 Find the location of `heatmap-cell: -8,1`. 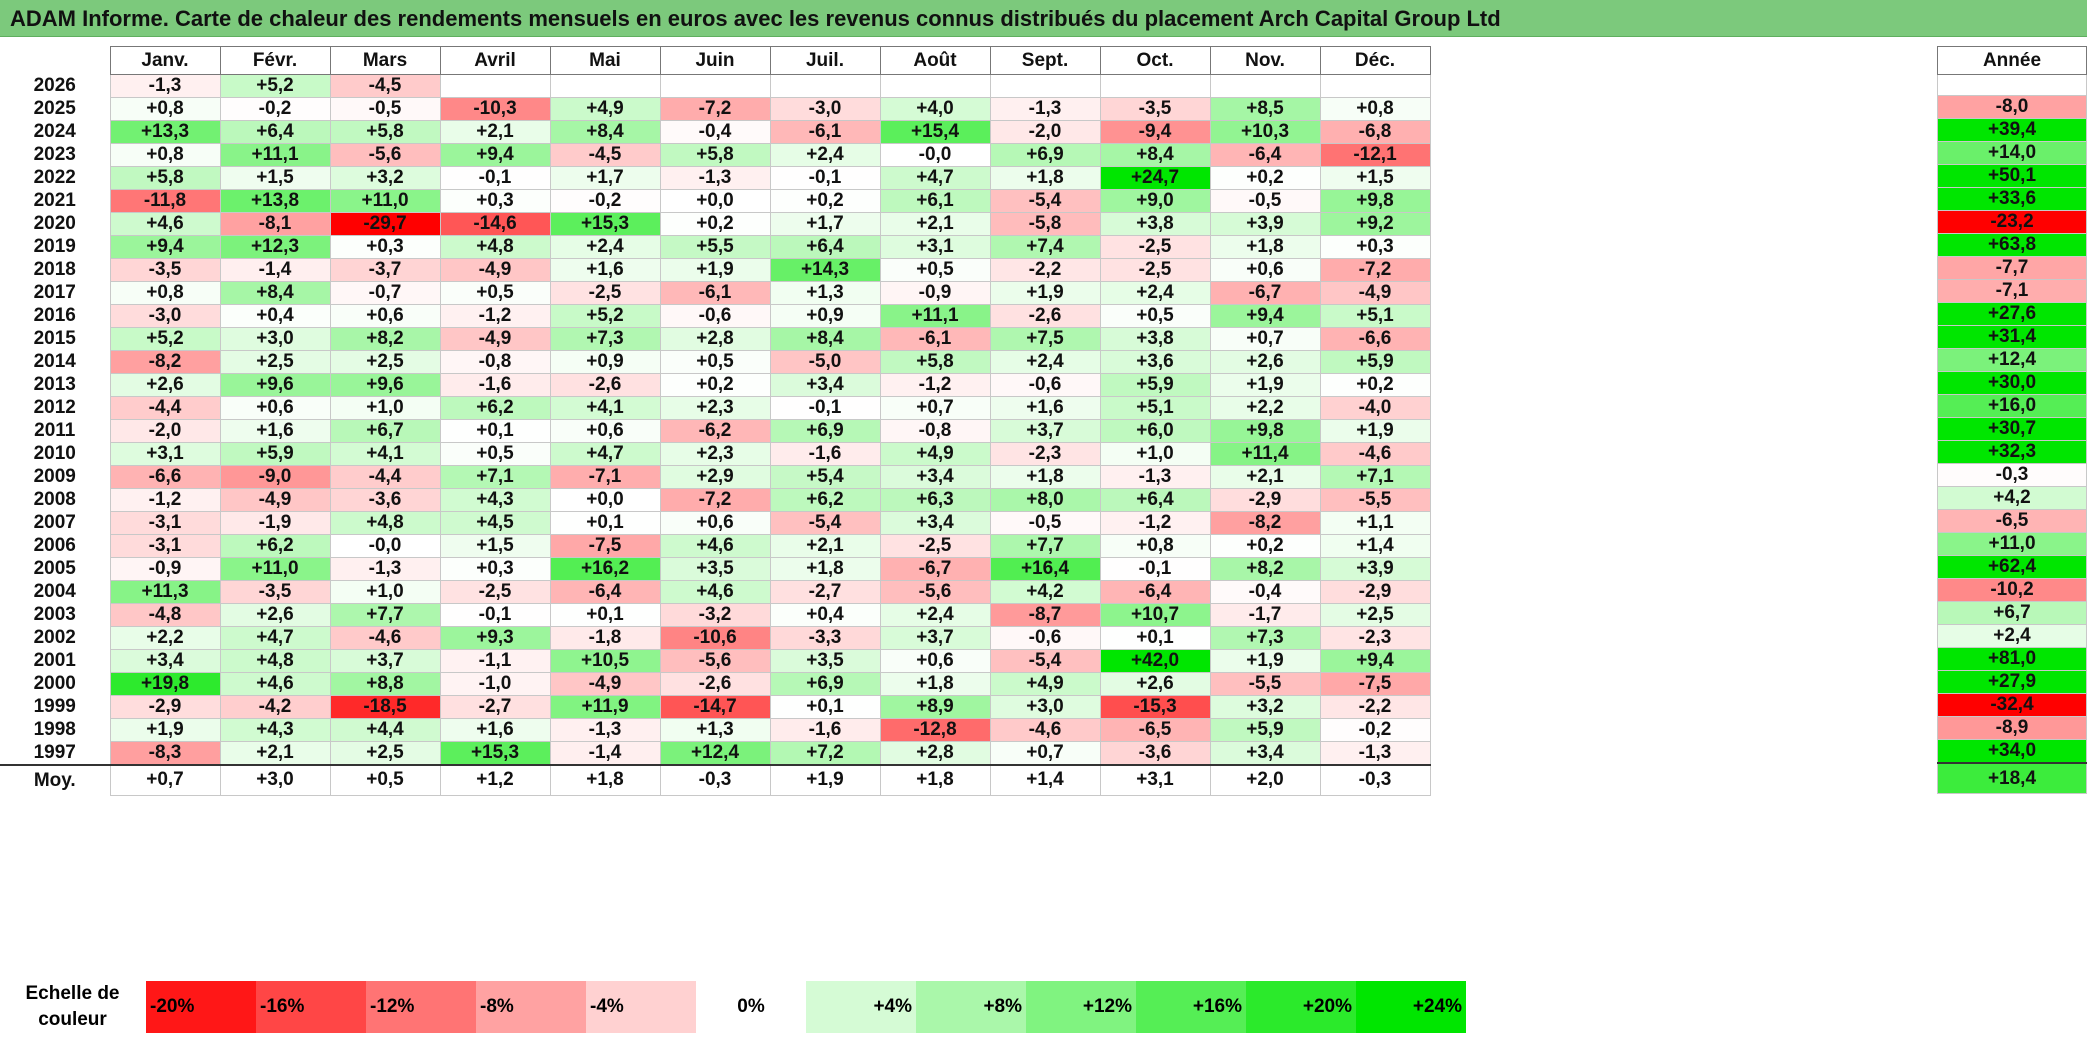

heatmap-cell: -8,1 is located at coordinates (275, 224).